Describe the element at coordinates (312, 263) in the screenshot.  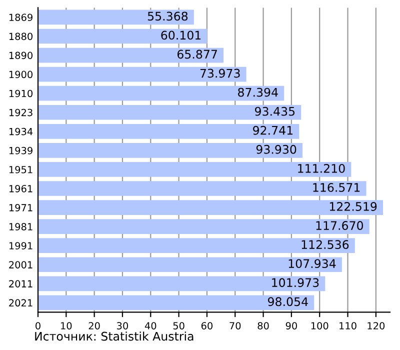
I see `data-label: 107.934` at that location.